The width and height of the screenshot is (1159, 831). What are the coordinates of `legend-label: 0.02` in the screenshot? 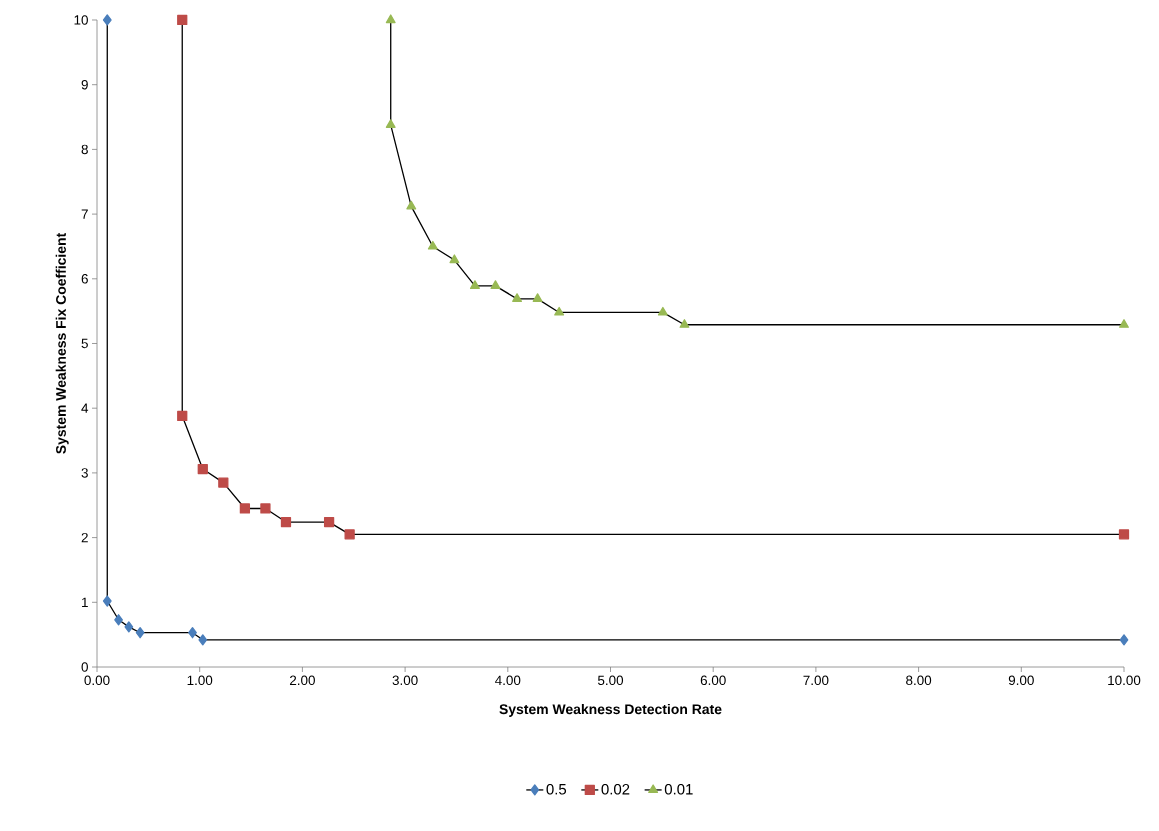 It's located at (615, 789).